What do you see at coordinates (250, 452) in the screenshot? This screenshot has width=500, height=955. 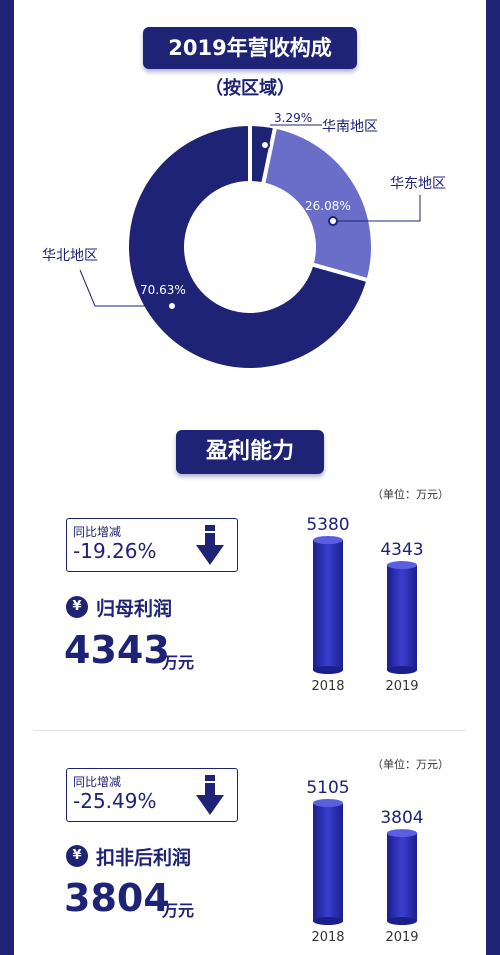 I see `profit-title: 盈利能力` at bounding box center [250, 452].